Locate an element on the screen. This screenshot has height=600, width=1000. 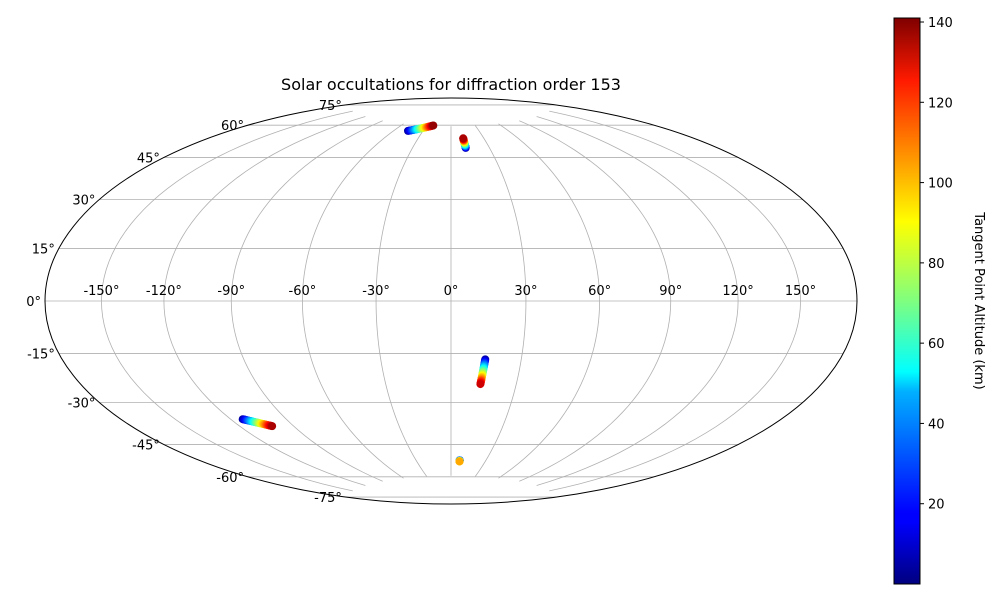
longitude-tick-label: 60° is located at coordinates (599, 291).